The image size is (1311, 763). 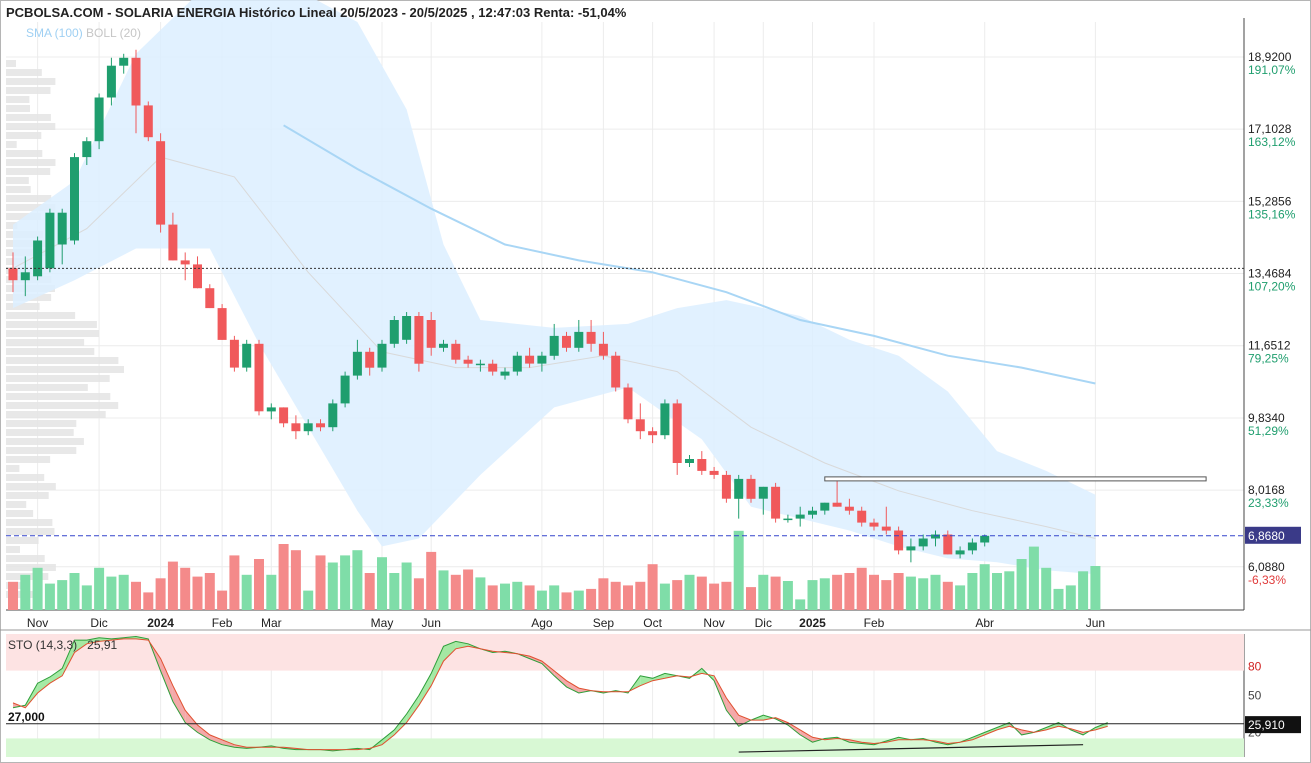 What do you see at coordinates (222, 623) in the screenshot?
I see `time-tick-label: Feb` at bounding box center [222, 623].